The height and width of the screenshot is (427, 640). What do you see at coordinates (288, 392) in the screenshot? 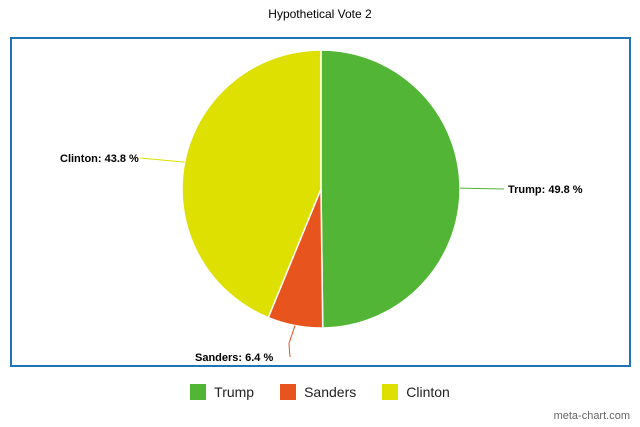
I see `legend-swatch-sanders` at bounding box center [288, 392].